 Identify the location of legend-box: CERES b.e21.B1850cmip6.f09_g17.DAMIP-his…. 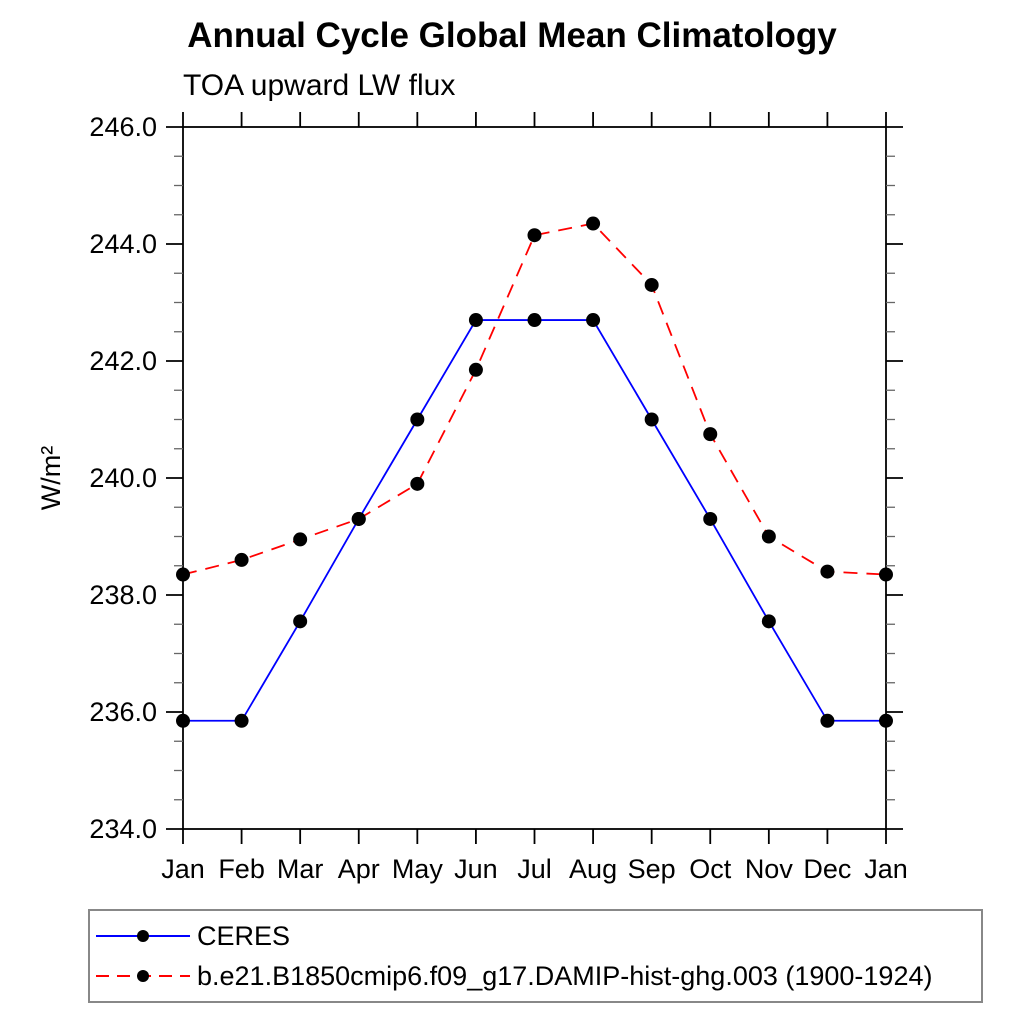
(535, 956).